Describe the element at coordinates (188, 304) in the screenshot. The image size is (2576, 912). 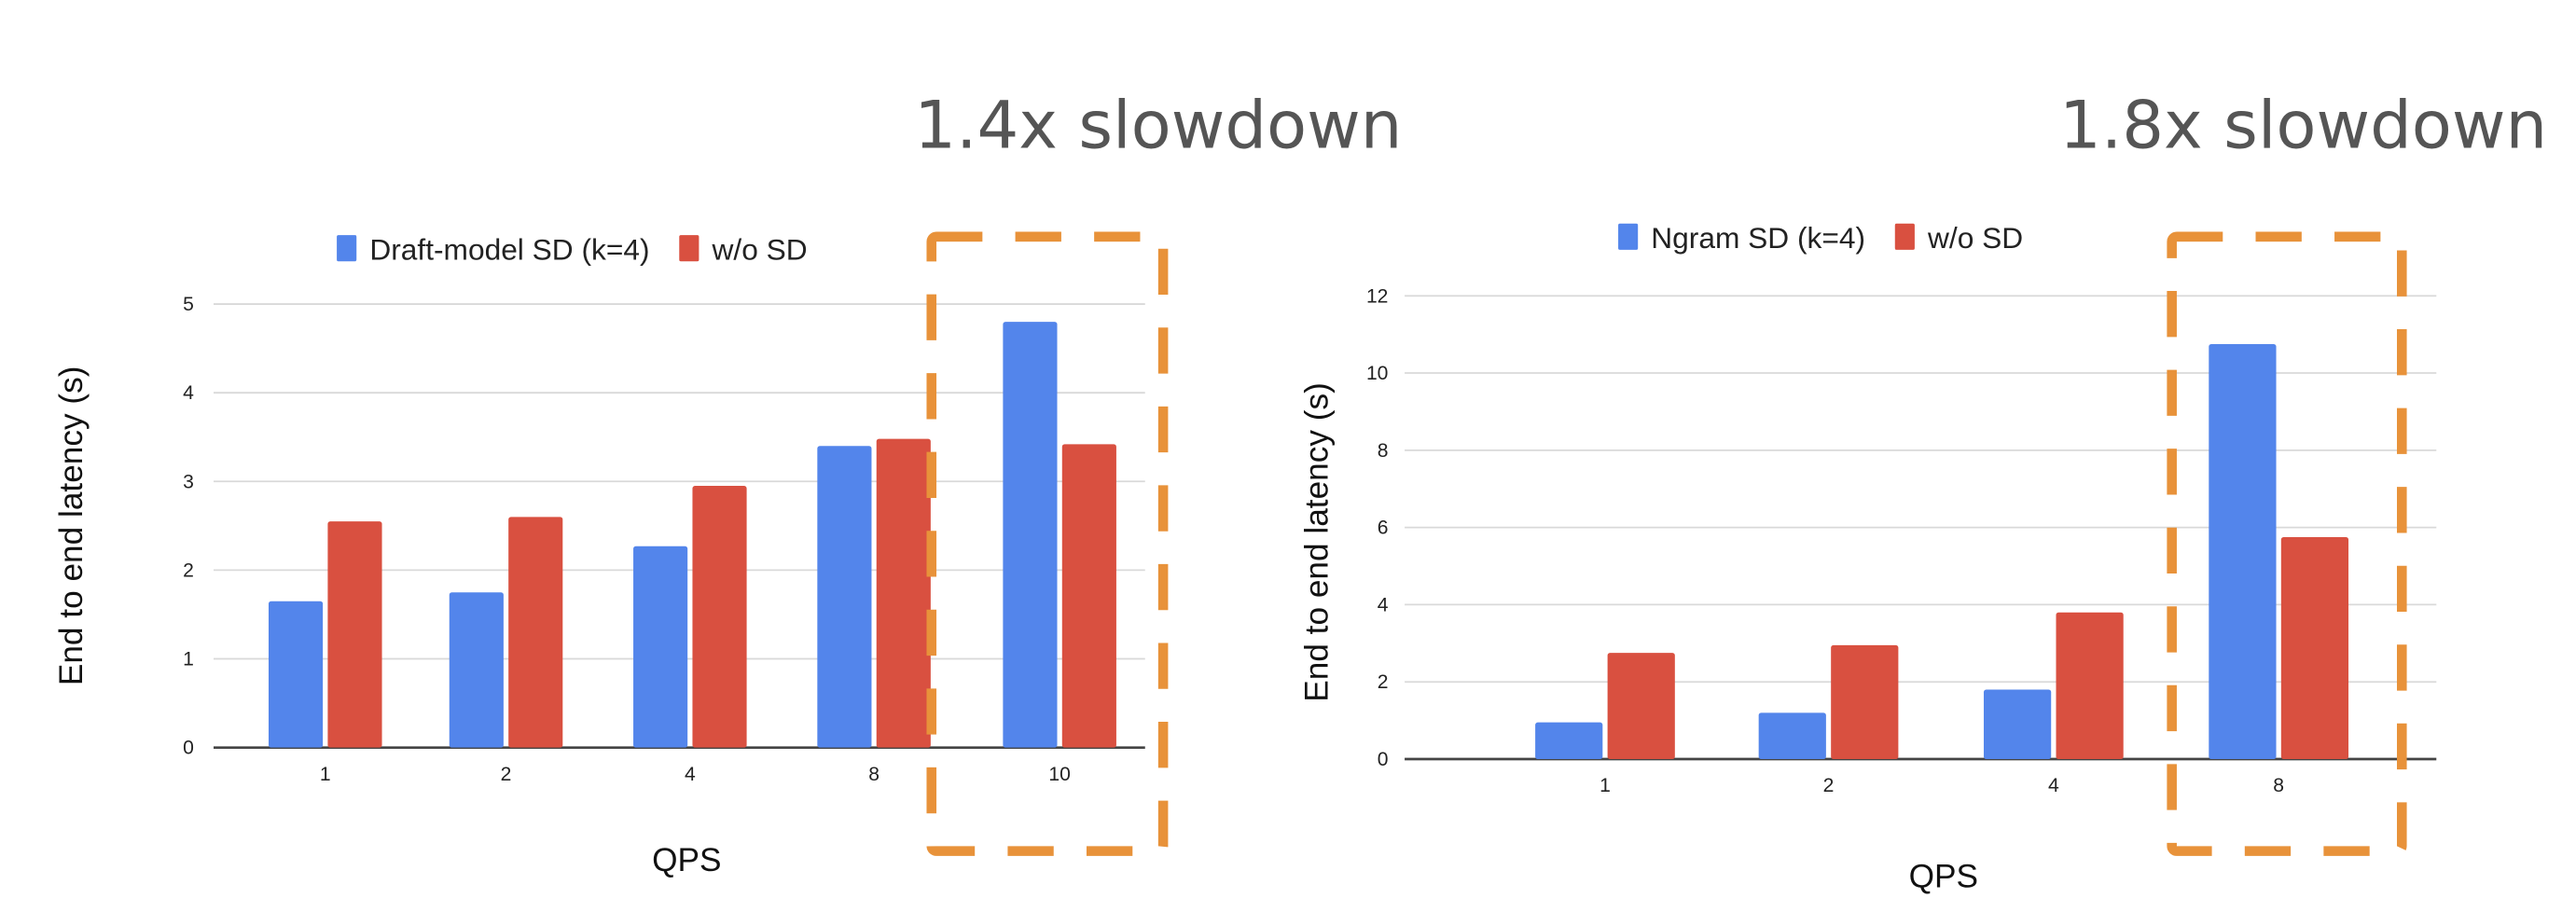
I see `y-tick-label: 5` at that location.